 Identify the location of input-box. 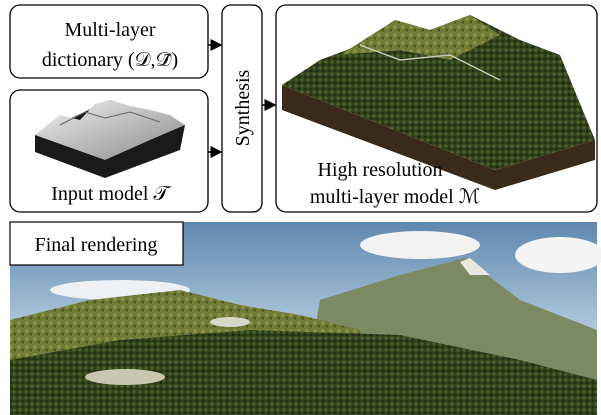
(109, 151).